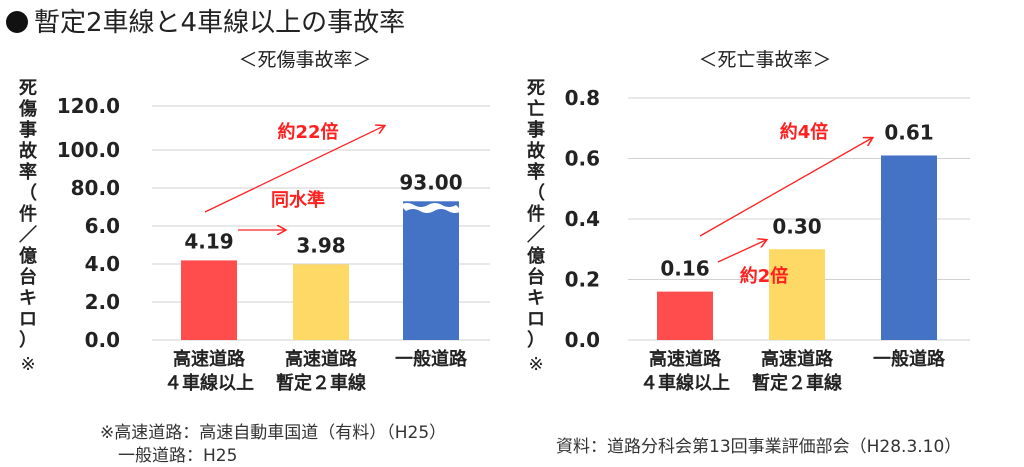 The width and height of the screenshot is (1024, 467). What do you see at coordinates (88, 106) in the screenshot?
I see `y-tick-label: 120.0` at bounding box center [88, 106].